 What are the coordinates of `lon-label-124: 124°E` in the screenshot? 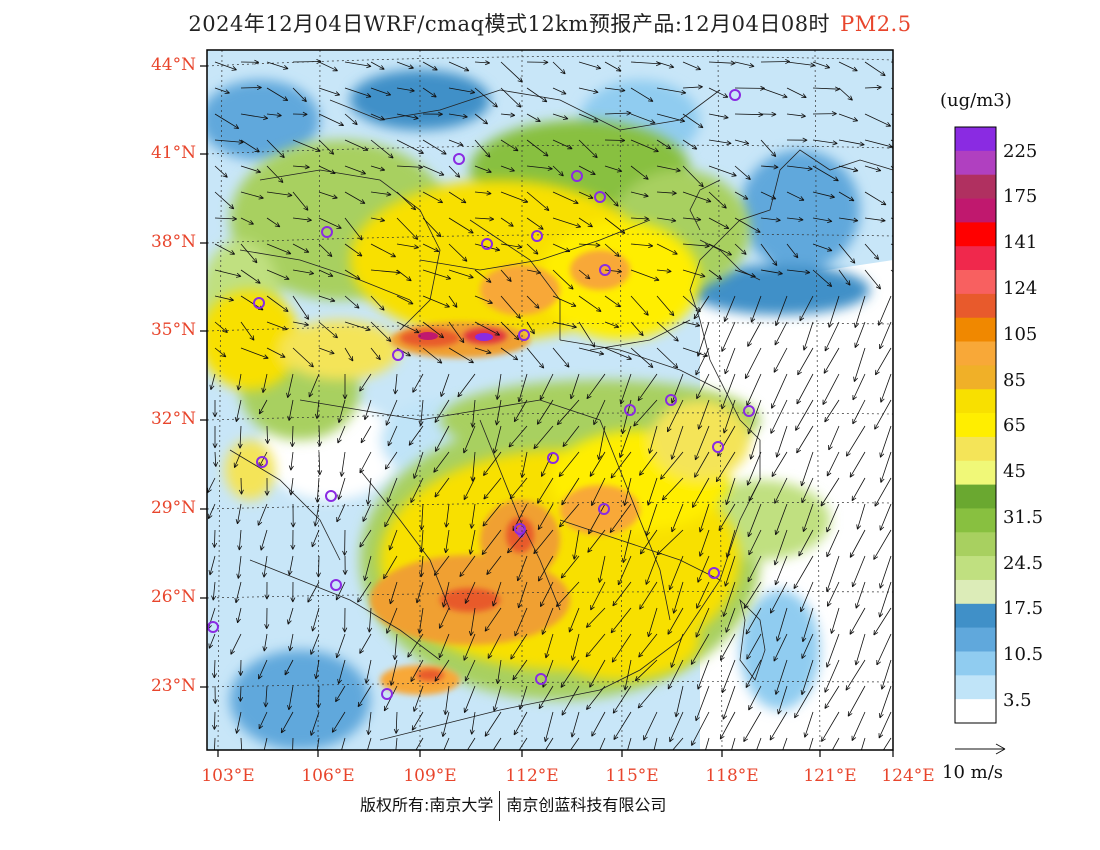 It's located at (908, 776).